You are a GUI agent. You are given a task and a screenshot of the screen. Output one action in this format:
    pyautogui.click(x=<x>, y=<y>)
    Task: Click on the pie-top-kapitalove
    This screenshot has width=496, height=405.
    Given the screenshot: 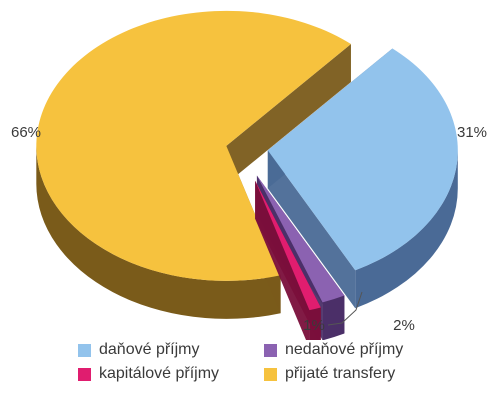 What is the action you would take?
    pyautogui.click(x=288, y=245)
    